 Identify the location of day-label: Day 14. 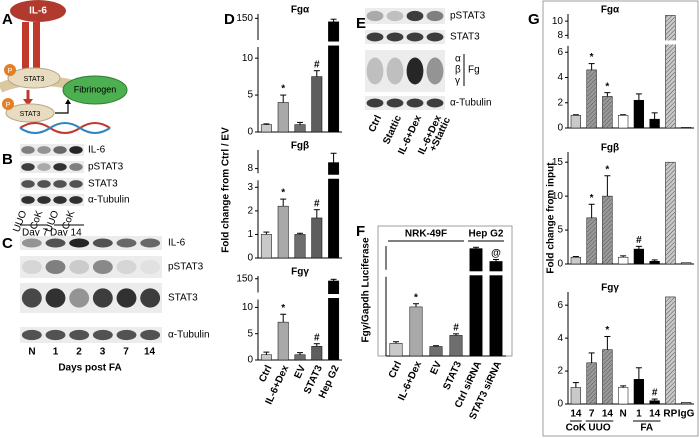
(66, 233).